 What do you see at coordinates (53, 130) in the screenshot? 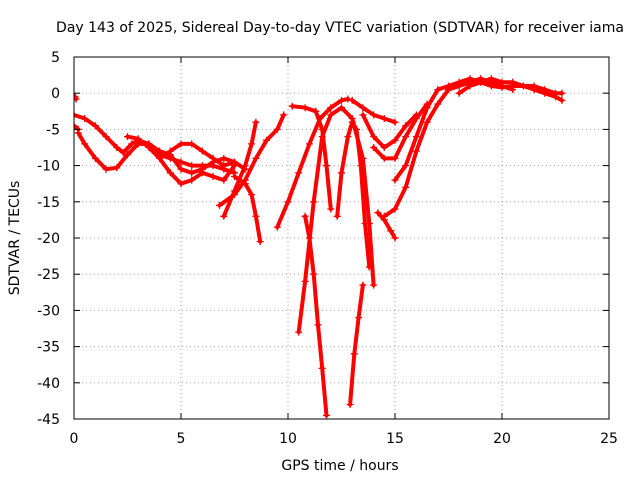
I see `y-tick-label: -5` at bounding box center [53, 130].